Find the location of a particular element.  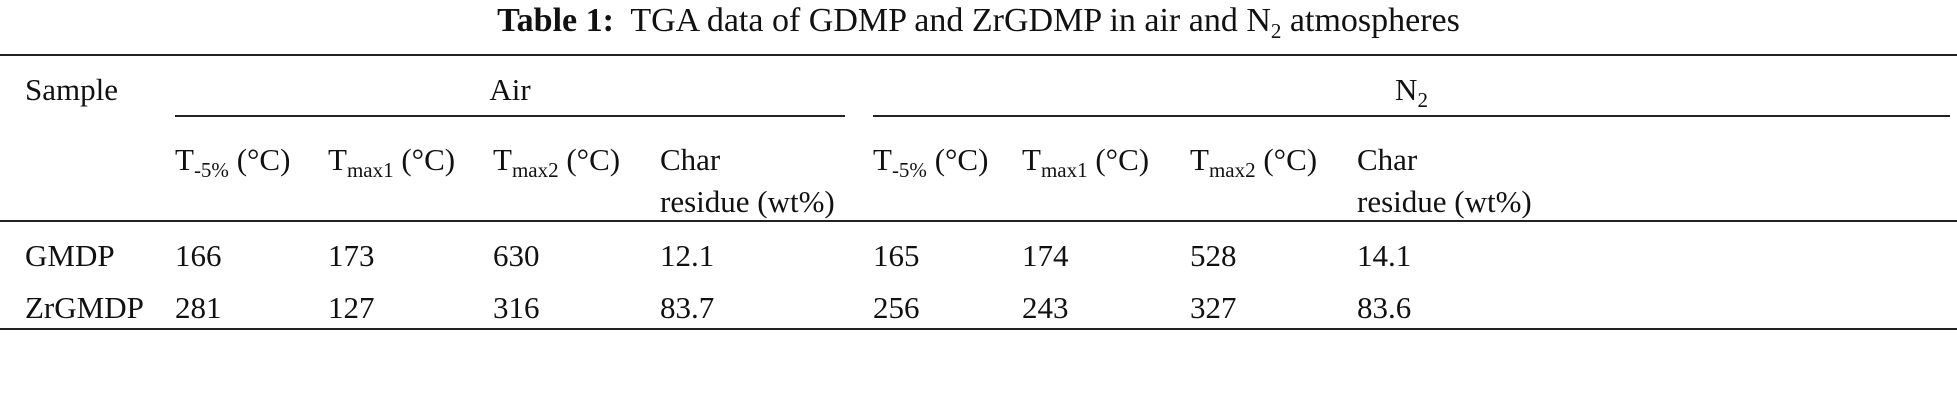

cell-text: 165 is located at coordinates (896, 255).